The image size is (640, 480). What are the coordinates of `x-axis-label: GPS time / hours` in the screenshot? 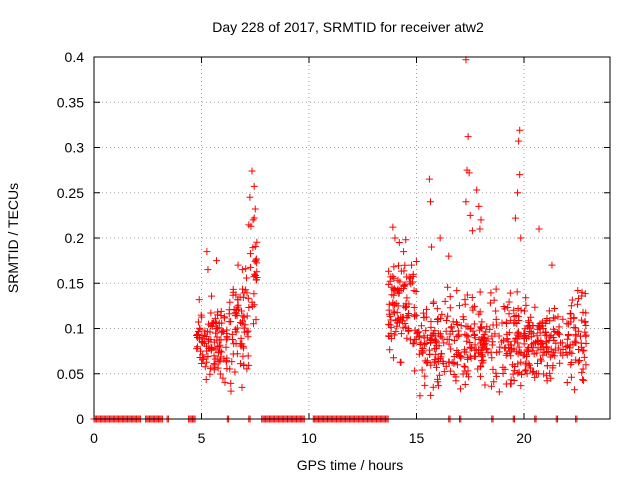 It's located at (350, 465).